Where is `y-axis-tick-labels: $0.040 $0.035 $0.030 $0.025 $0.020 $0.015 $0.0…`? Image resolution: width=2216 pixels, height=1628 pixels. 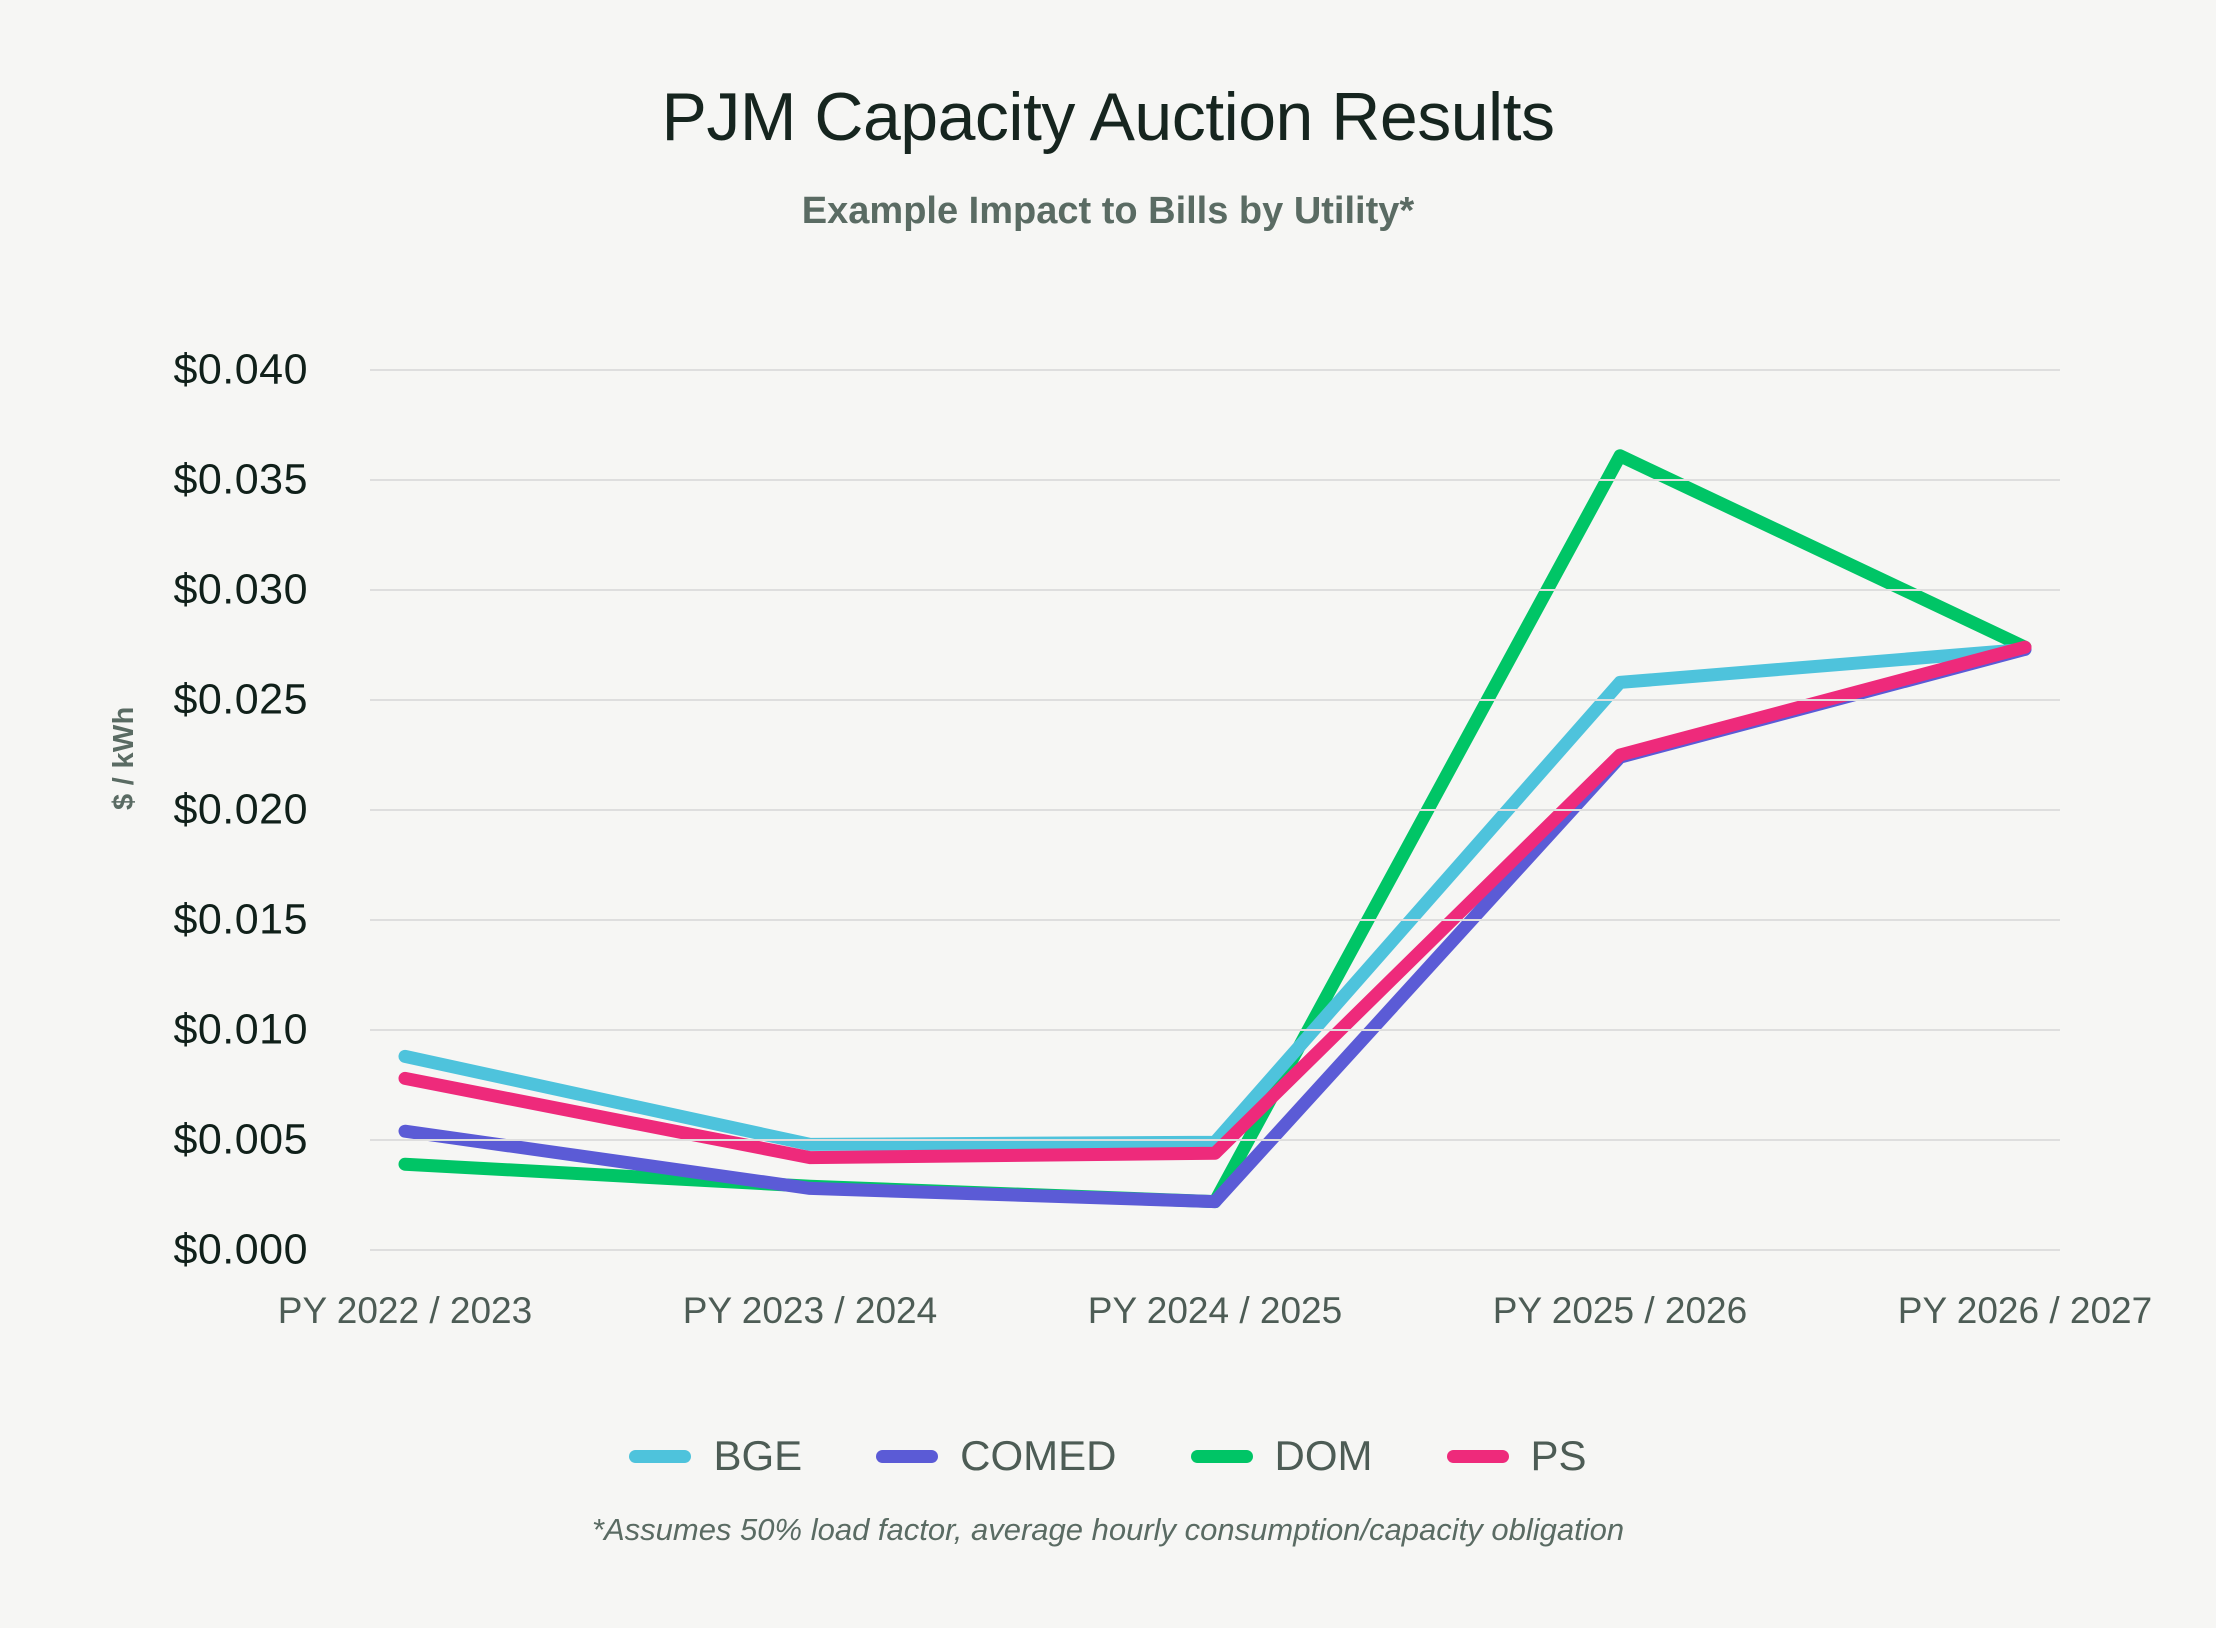 y-axis-tick-labels: $0.040 $0.035 $0.030 $0.025 $0.020 $0.015 $0.0… is located at coordinates (170, 810).